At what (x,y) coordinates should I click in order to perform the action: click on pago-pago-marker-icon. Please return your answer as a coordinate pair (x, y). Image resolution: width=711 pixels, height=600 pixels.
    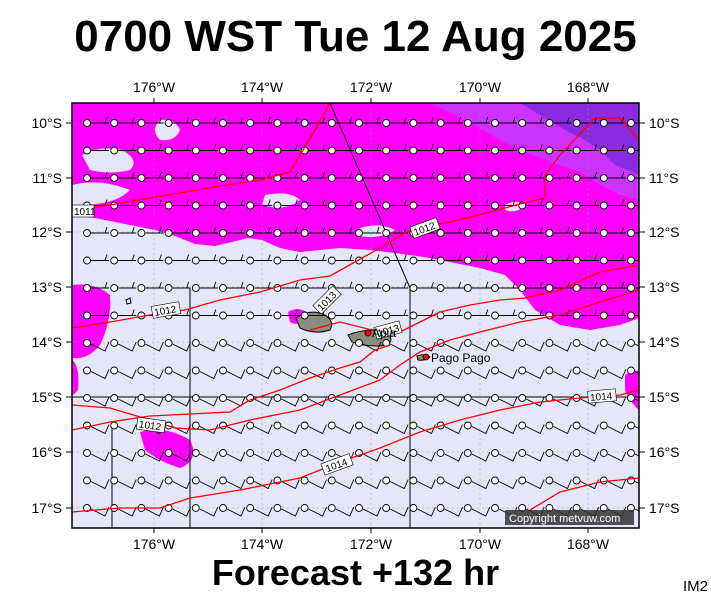
    Looking at the image, I should click on (426, 357).